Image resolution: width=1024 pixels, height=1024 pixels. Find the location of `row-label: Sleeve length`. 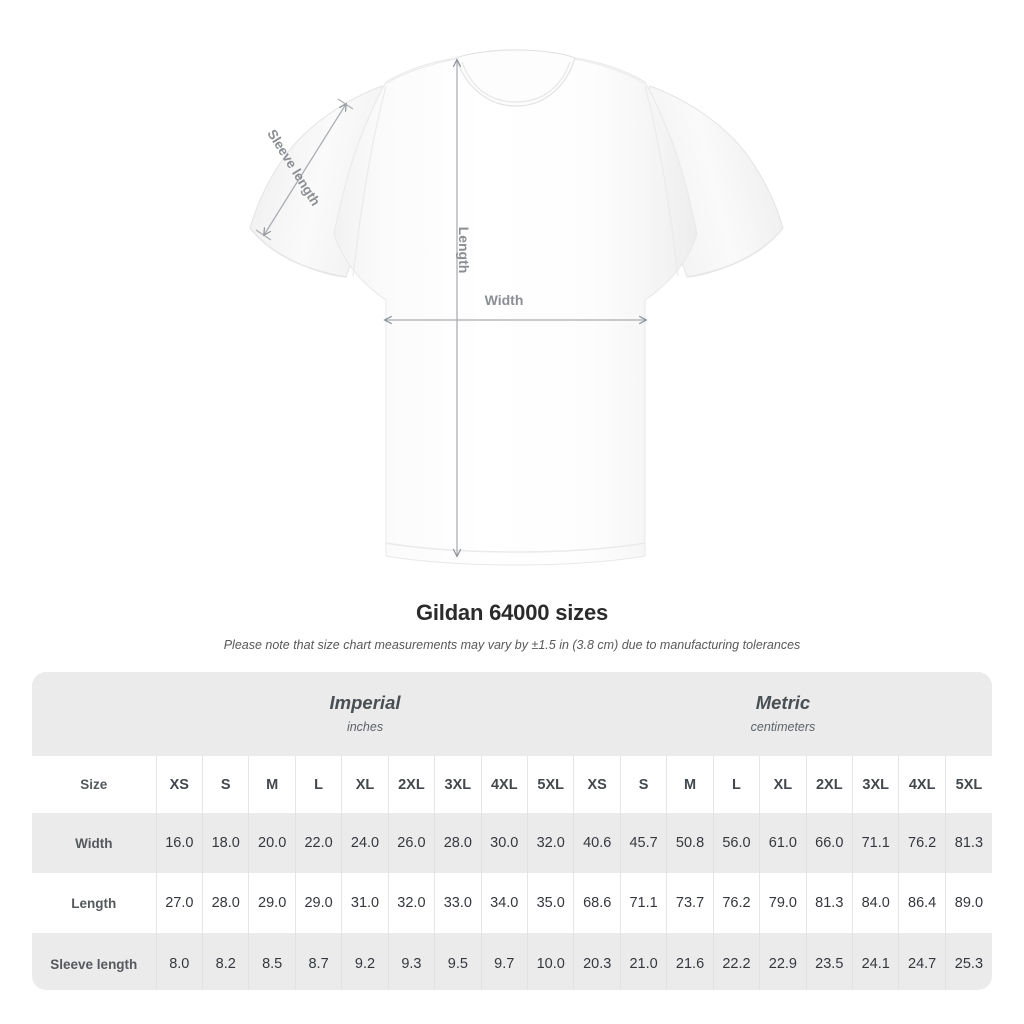

row-label: Sleeve length is located at coordinates (94, 961).